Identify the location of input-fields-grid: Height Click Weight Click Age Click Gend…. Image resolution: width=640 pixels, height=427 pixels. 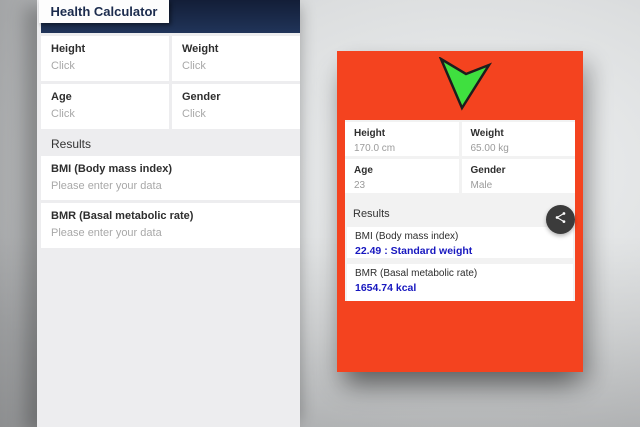
(170, 82).